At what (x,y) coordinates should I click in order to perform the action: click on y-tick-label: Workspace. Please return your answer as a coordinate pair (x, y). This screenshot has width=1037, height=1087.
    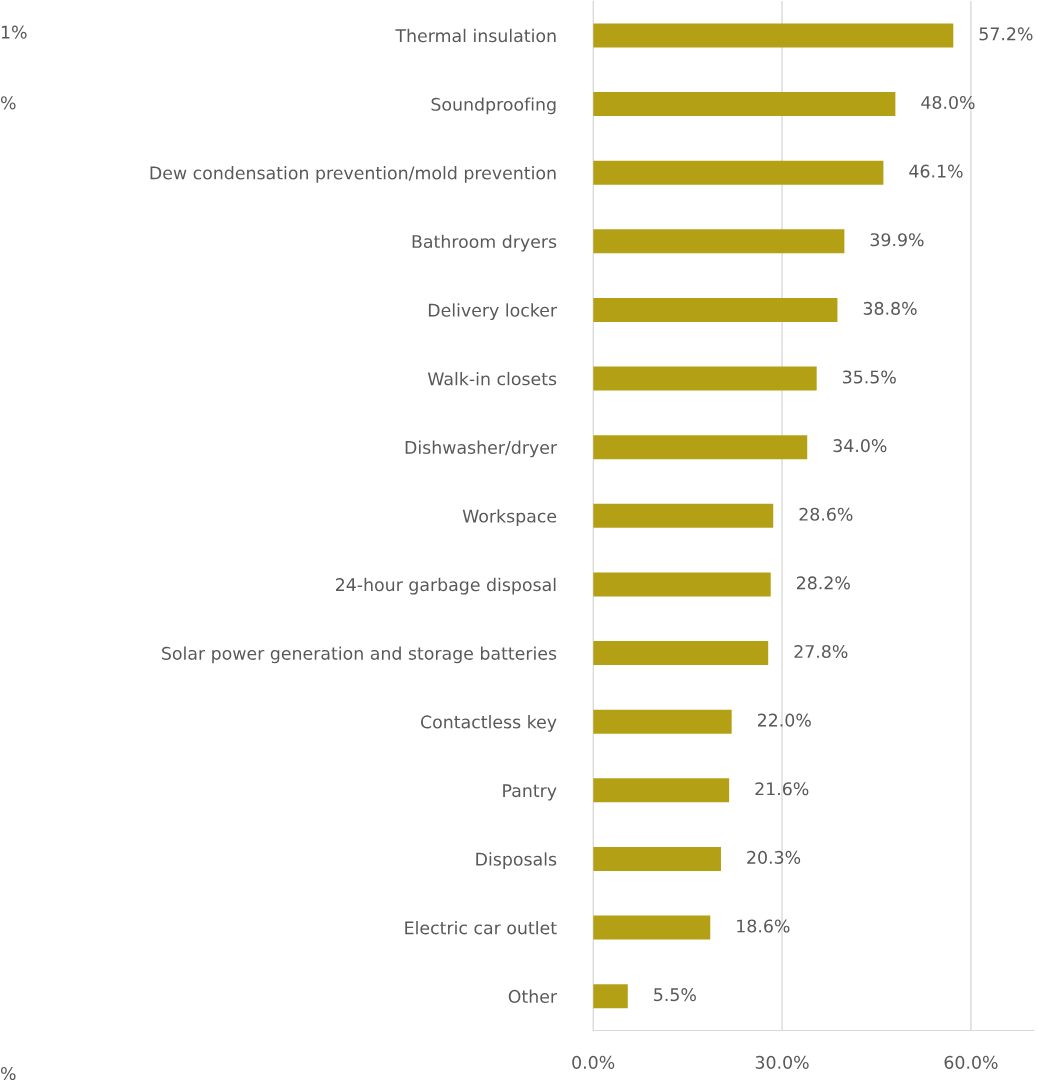
    Looking at the image, I should click on (509, 517).